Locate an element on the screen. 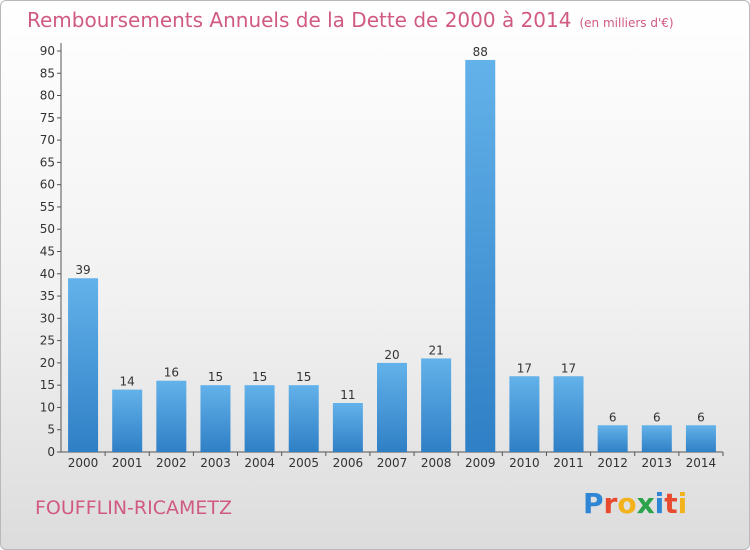  y-tick-label: 0 is located at coordinates (51, 452).